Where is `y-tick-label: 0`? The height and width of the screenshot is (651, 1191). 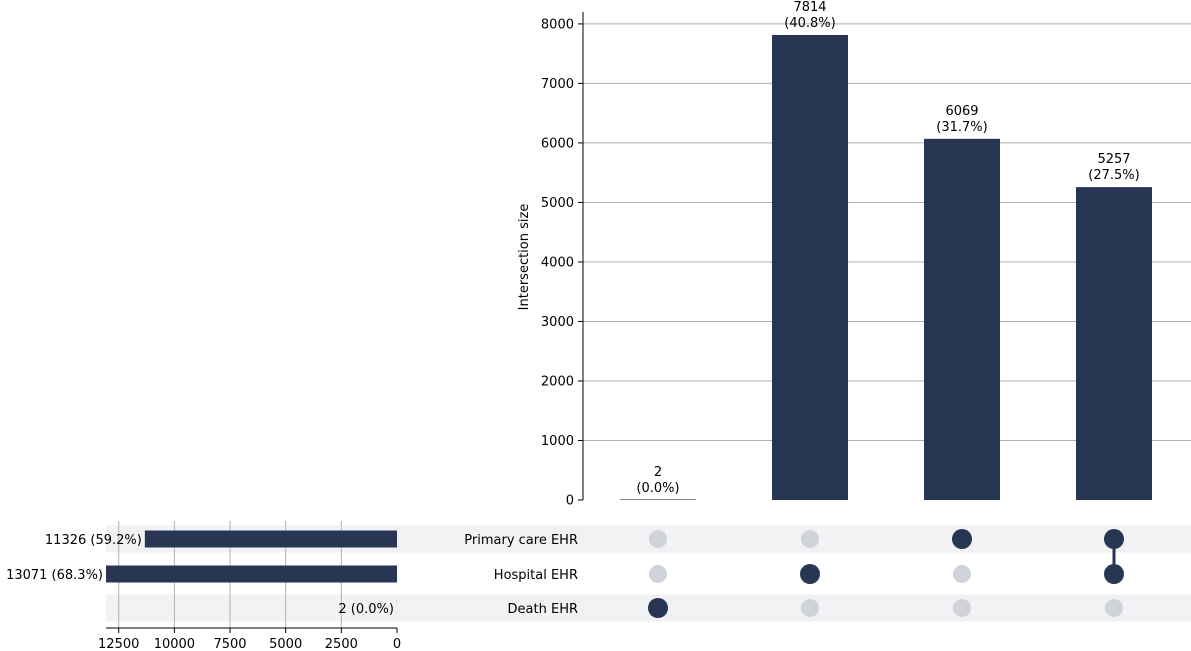
y-tick-label: 0 is located at coordinates (570, 501).